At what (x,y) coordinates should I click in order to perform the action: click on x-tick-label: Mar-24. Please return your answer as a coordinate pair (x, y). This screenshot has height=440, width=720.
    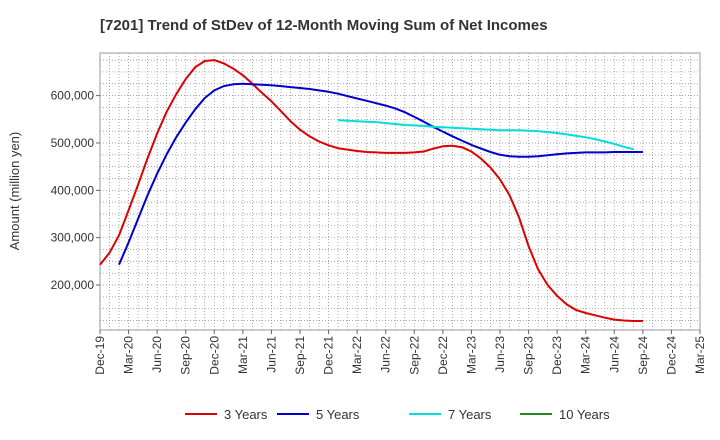
    Looking at the image, I should click on (586, 355).